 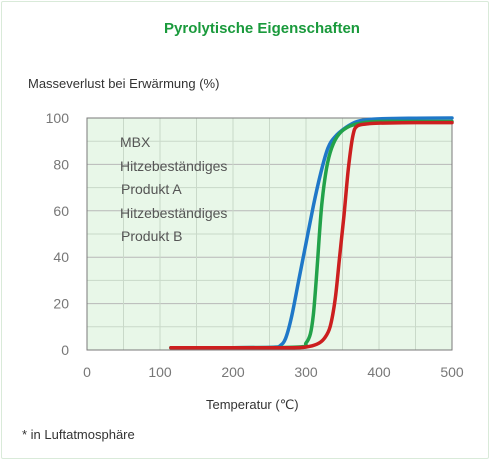 What do you see at coordinates (135, 142) in the screenshot?
I see `legend-entry: MBX` at bounding box center [135, 142].